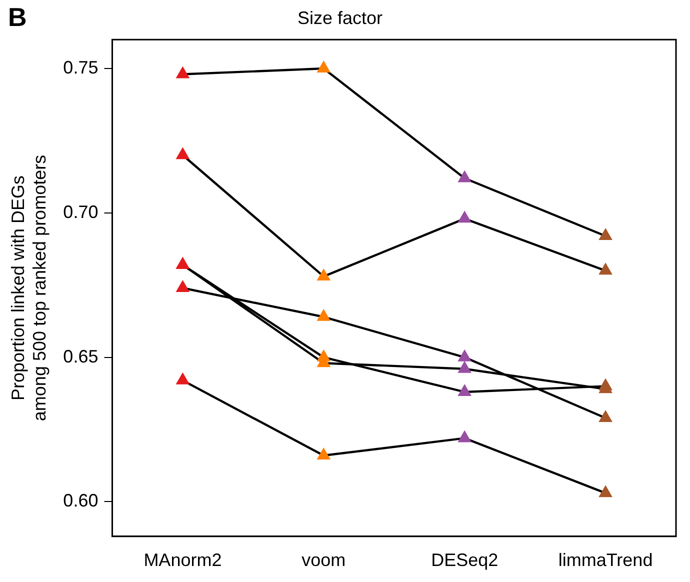 The height and width of the screenshot is (582, 690). What do you see at coordinates (80, 356) in the screenshot?
I see `y-tick-label: 0.65` at bounding box center [80, 356].